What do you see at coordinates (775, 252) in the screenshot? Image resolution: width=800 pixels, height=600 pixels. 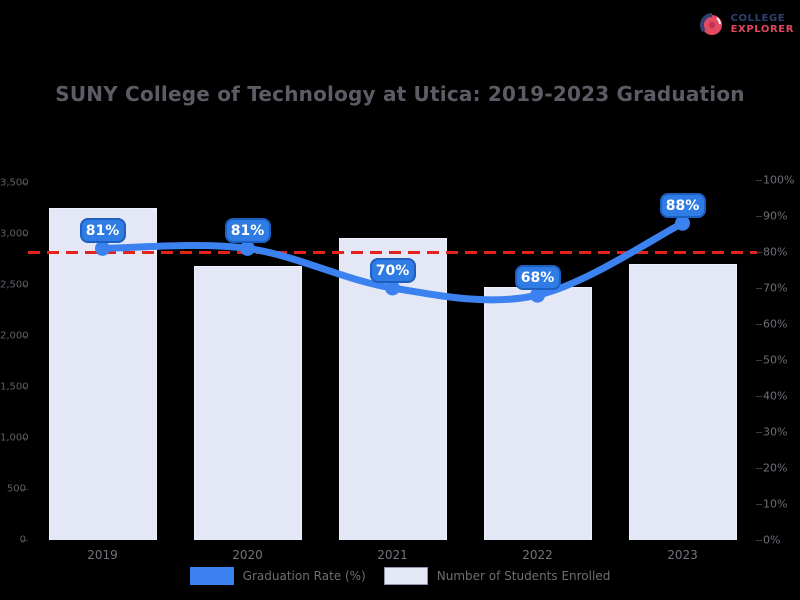 I see `right-axis-tick-label: 80%` at bounding box center [775, 252].